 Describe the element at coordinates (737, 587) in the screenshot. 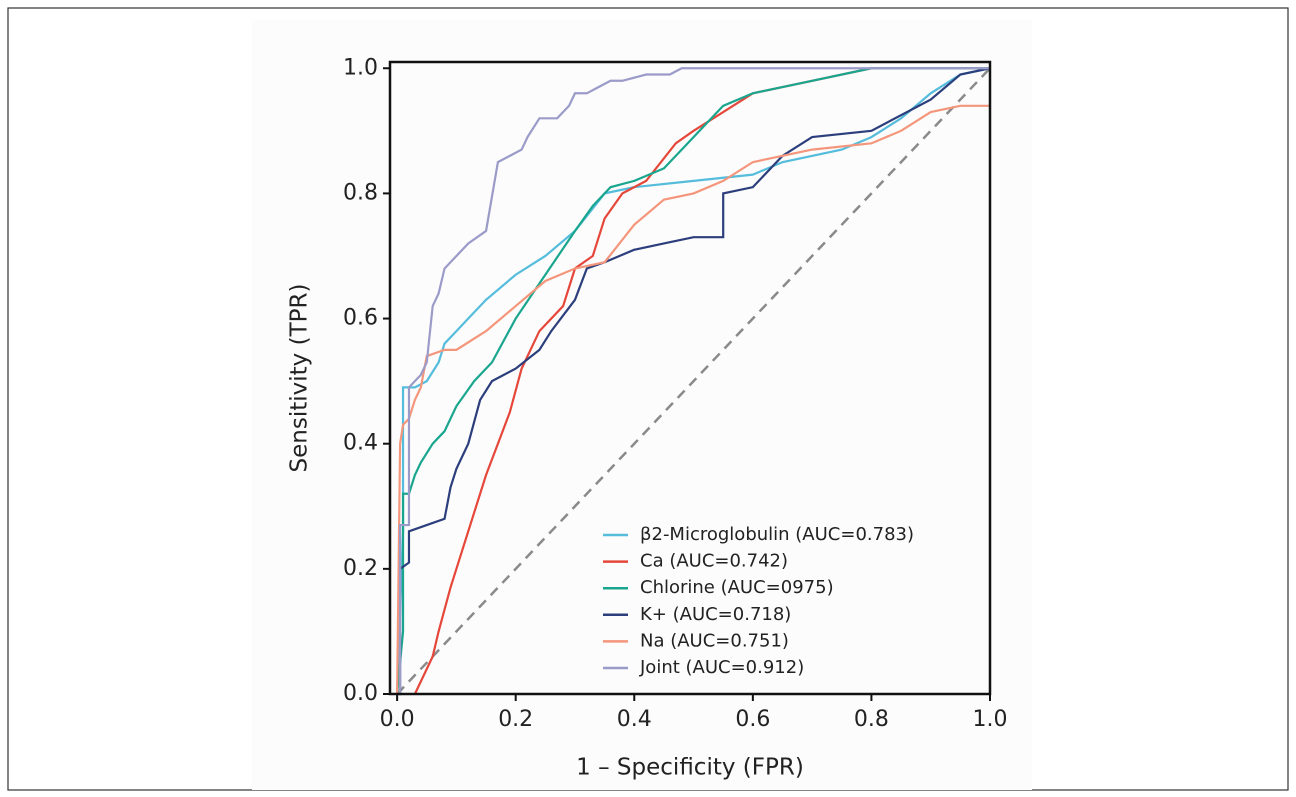

I see `legend-label: Chlorine (AUC=0975)` at that location.